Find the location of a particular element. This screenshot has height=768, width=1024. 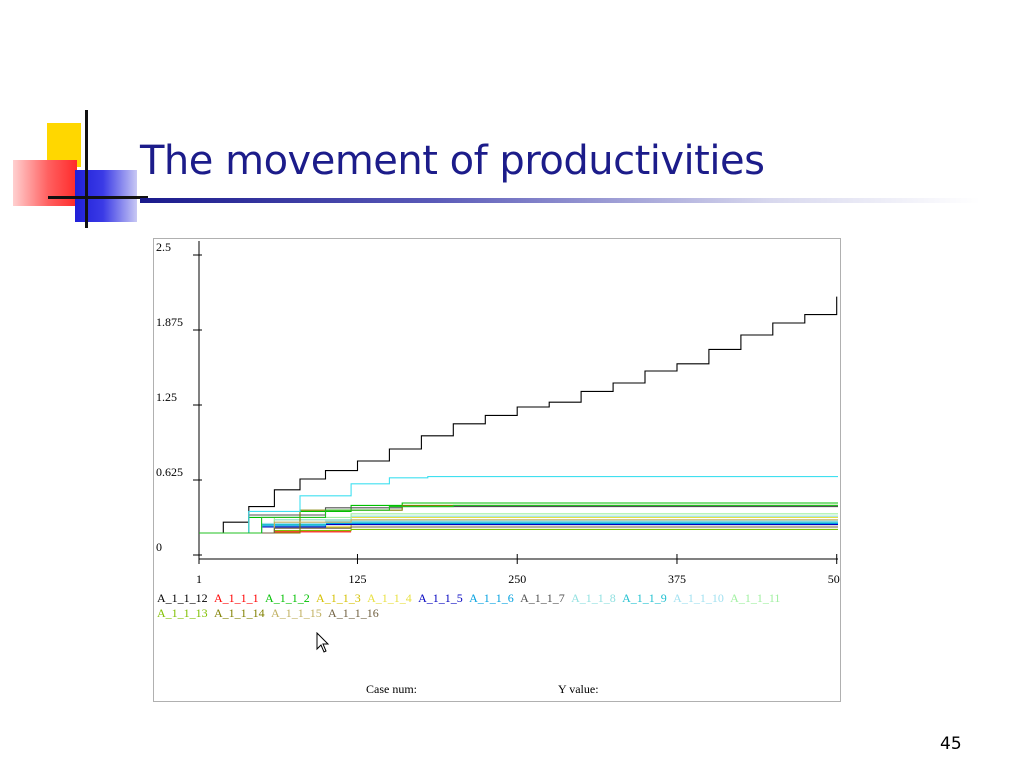

legend-item-a-1-1-3: A_1_1_3 is located at coordinates (338, 598).